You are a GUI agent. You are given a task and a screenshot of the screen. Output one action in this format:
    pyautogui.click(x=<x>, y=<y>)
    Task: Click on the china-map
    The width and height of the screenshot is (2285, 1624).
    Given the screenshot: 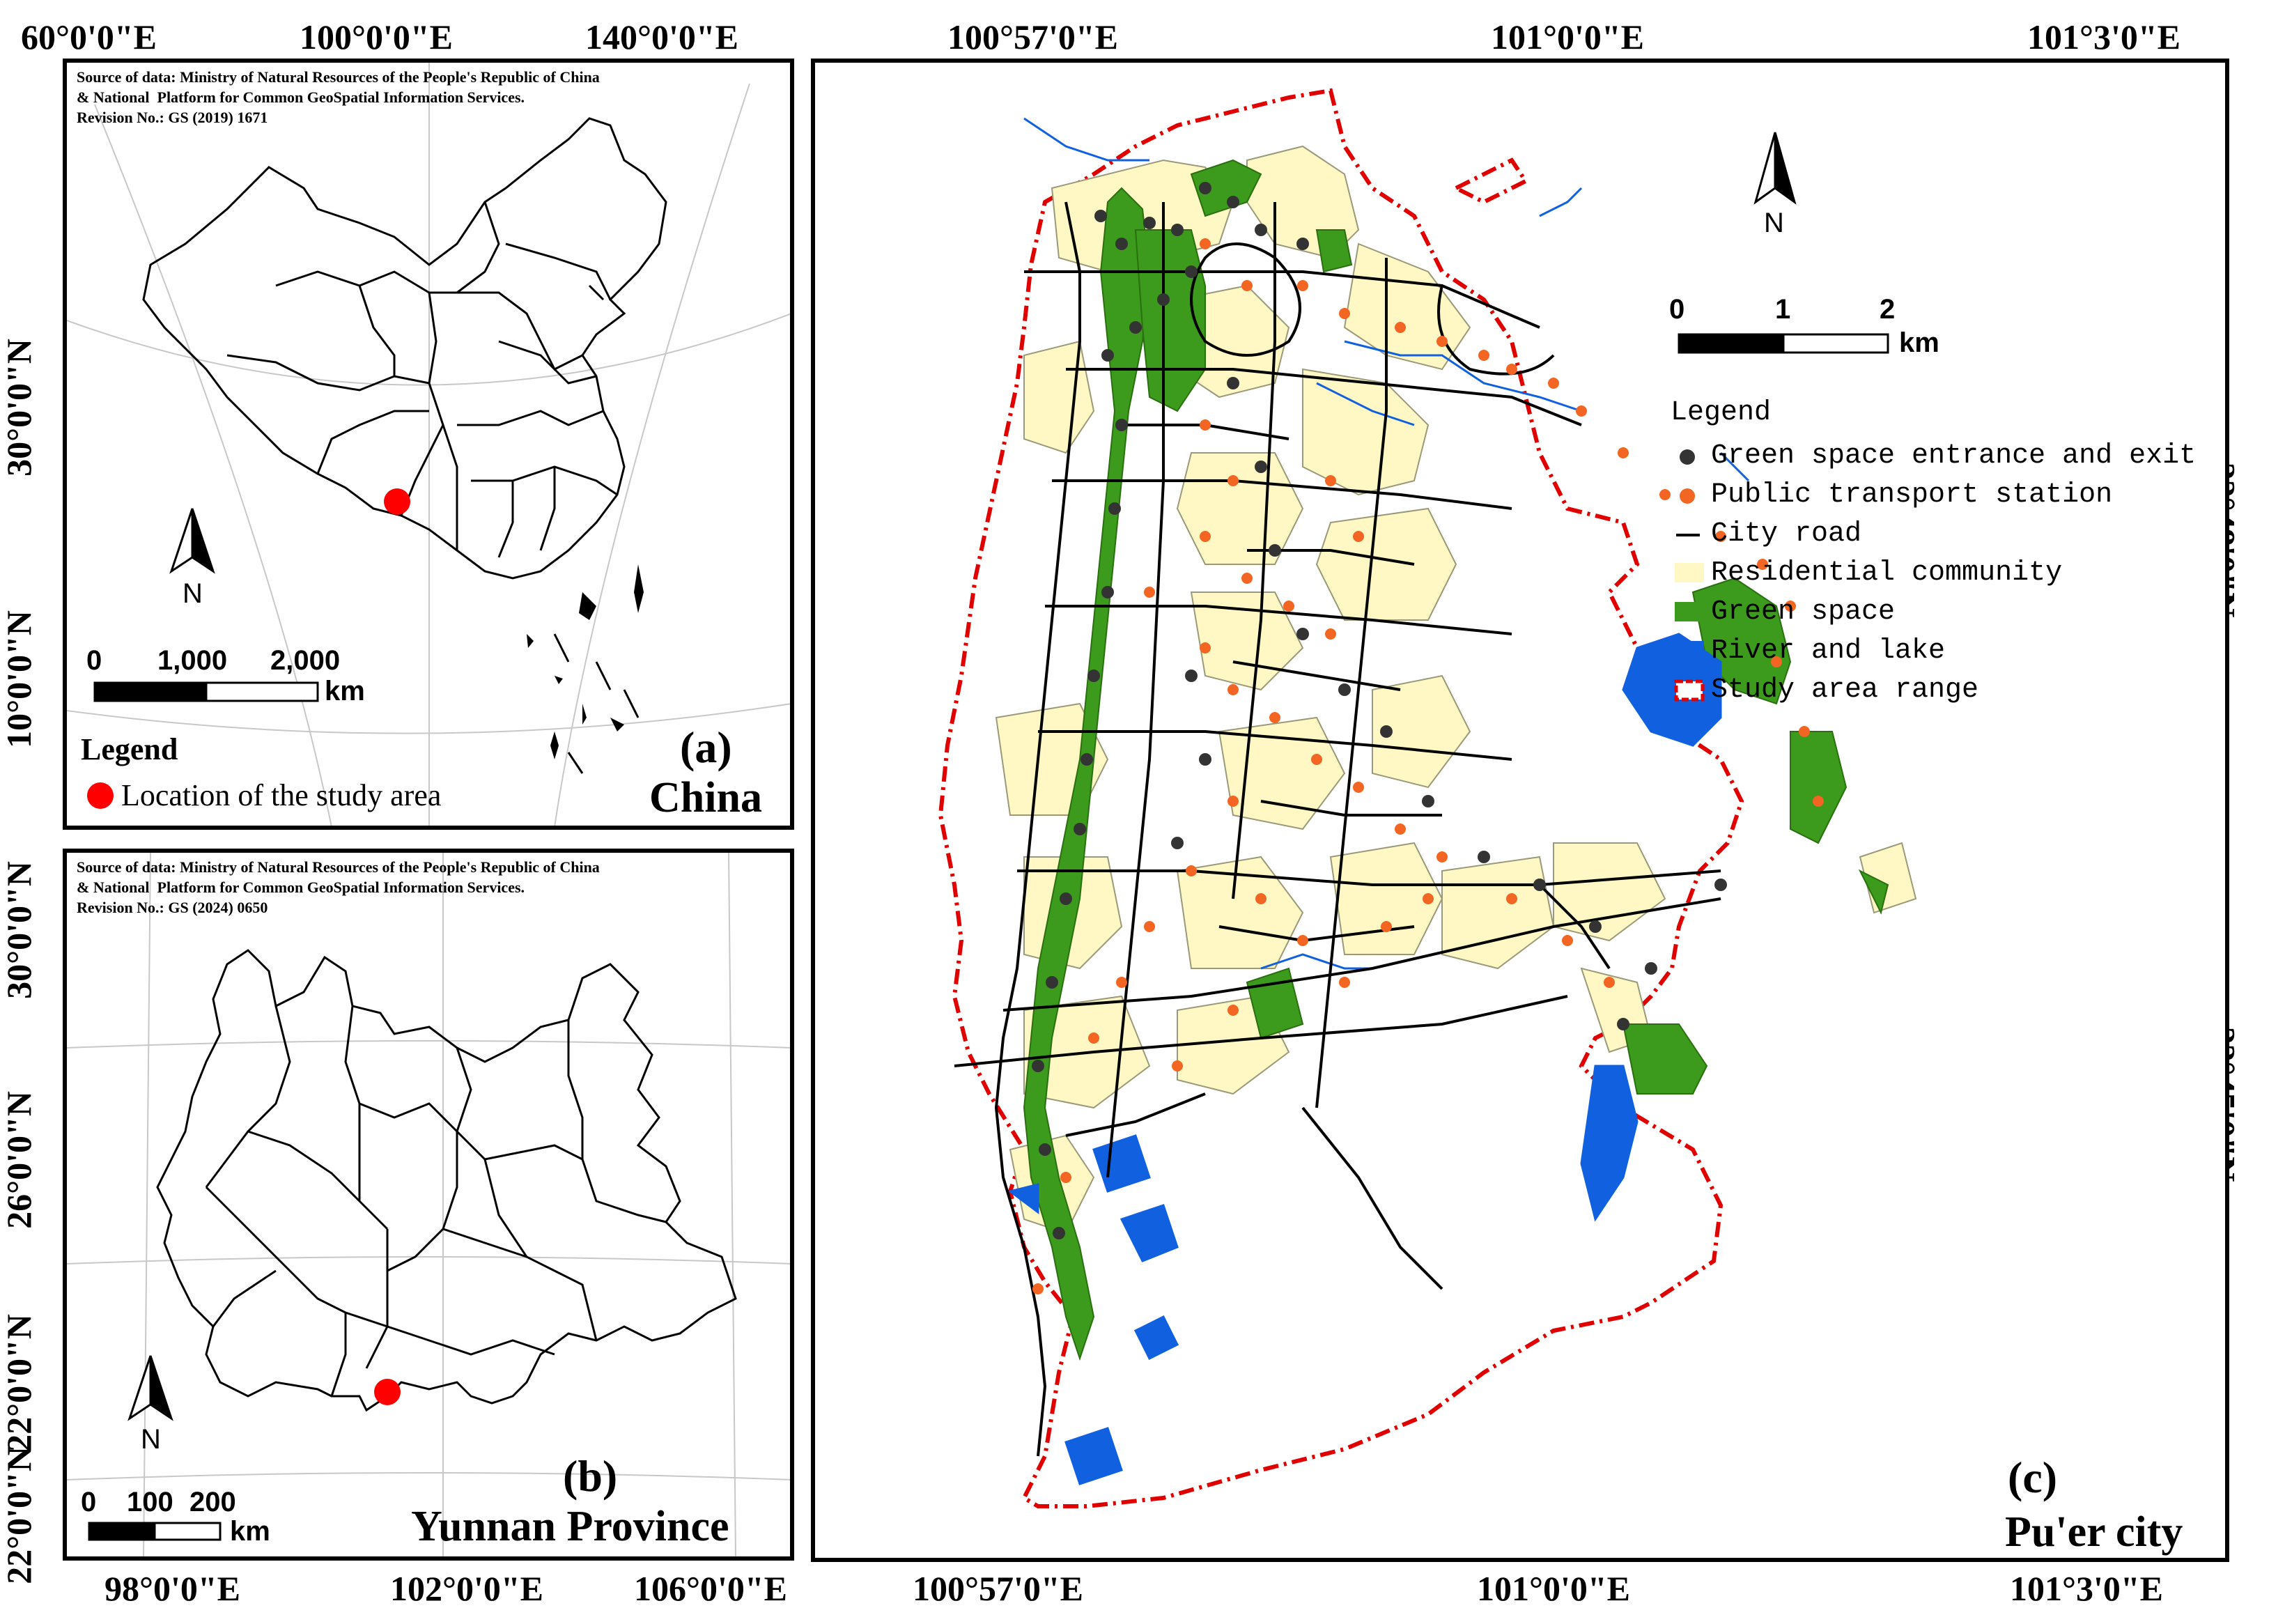 What is the action you would take?
    pyautogui.click(x=428, y=444)
    